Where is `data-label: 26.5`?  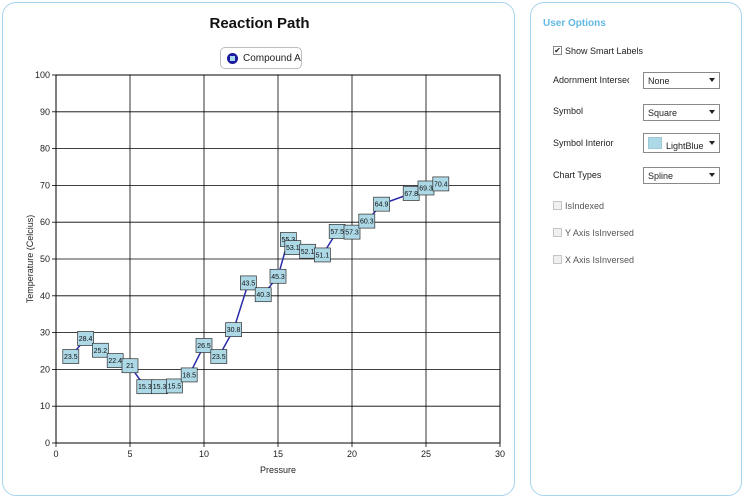
data-label: 26.5 is located at coordinates (204, 346).